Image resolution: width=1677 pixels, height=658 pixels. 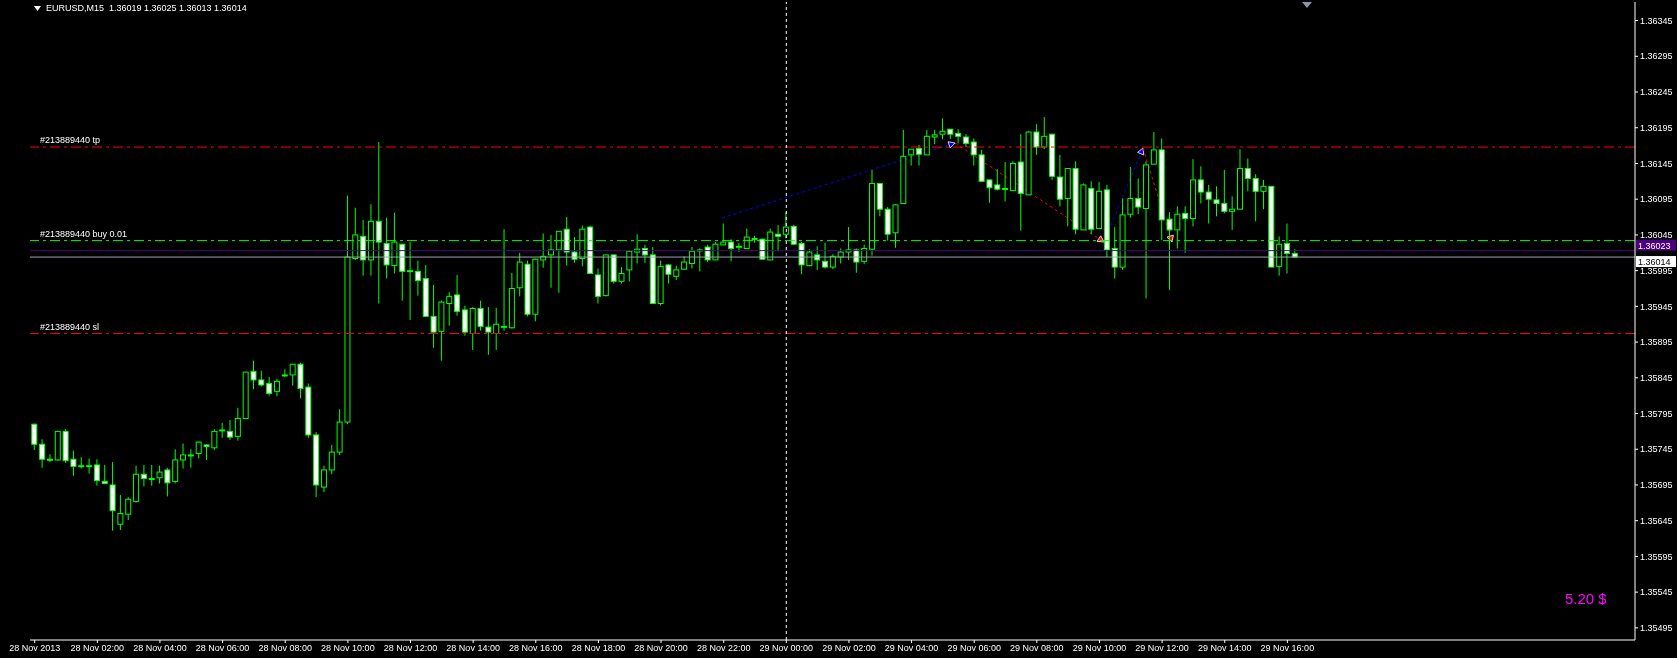 I want to click on y-tick-label: 1.35495, so click(x=1656, y=628).